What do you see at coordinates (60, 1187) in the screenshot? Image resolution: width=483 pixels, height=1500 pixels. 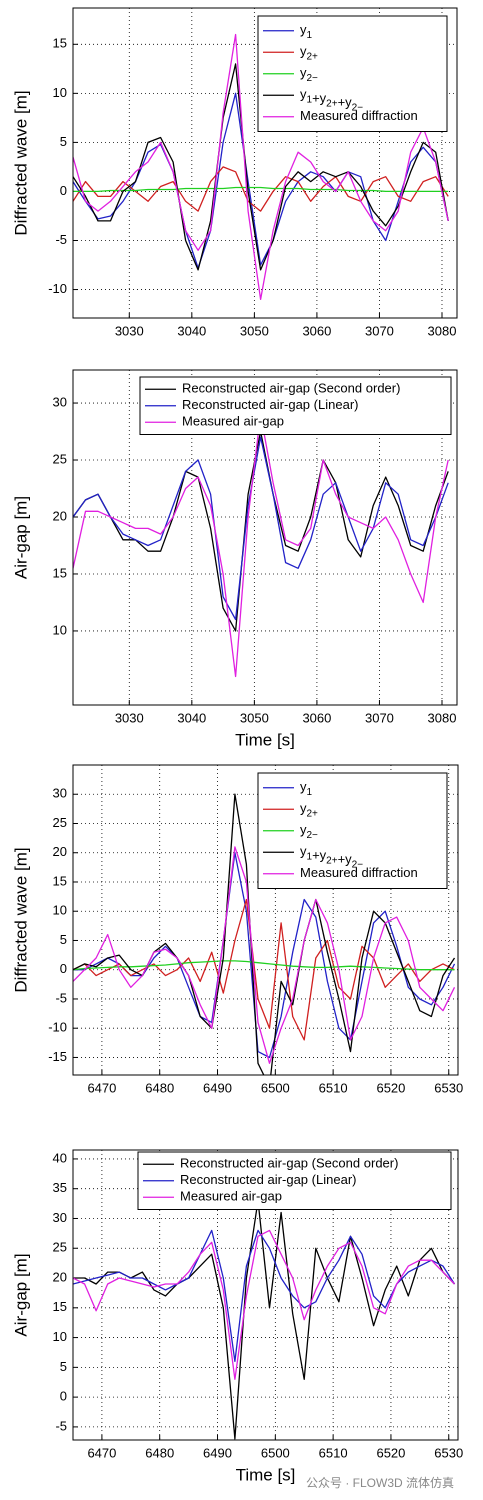 I see `y-tick-label: 35` at bounding box center [60, 1187].